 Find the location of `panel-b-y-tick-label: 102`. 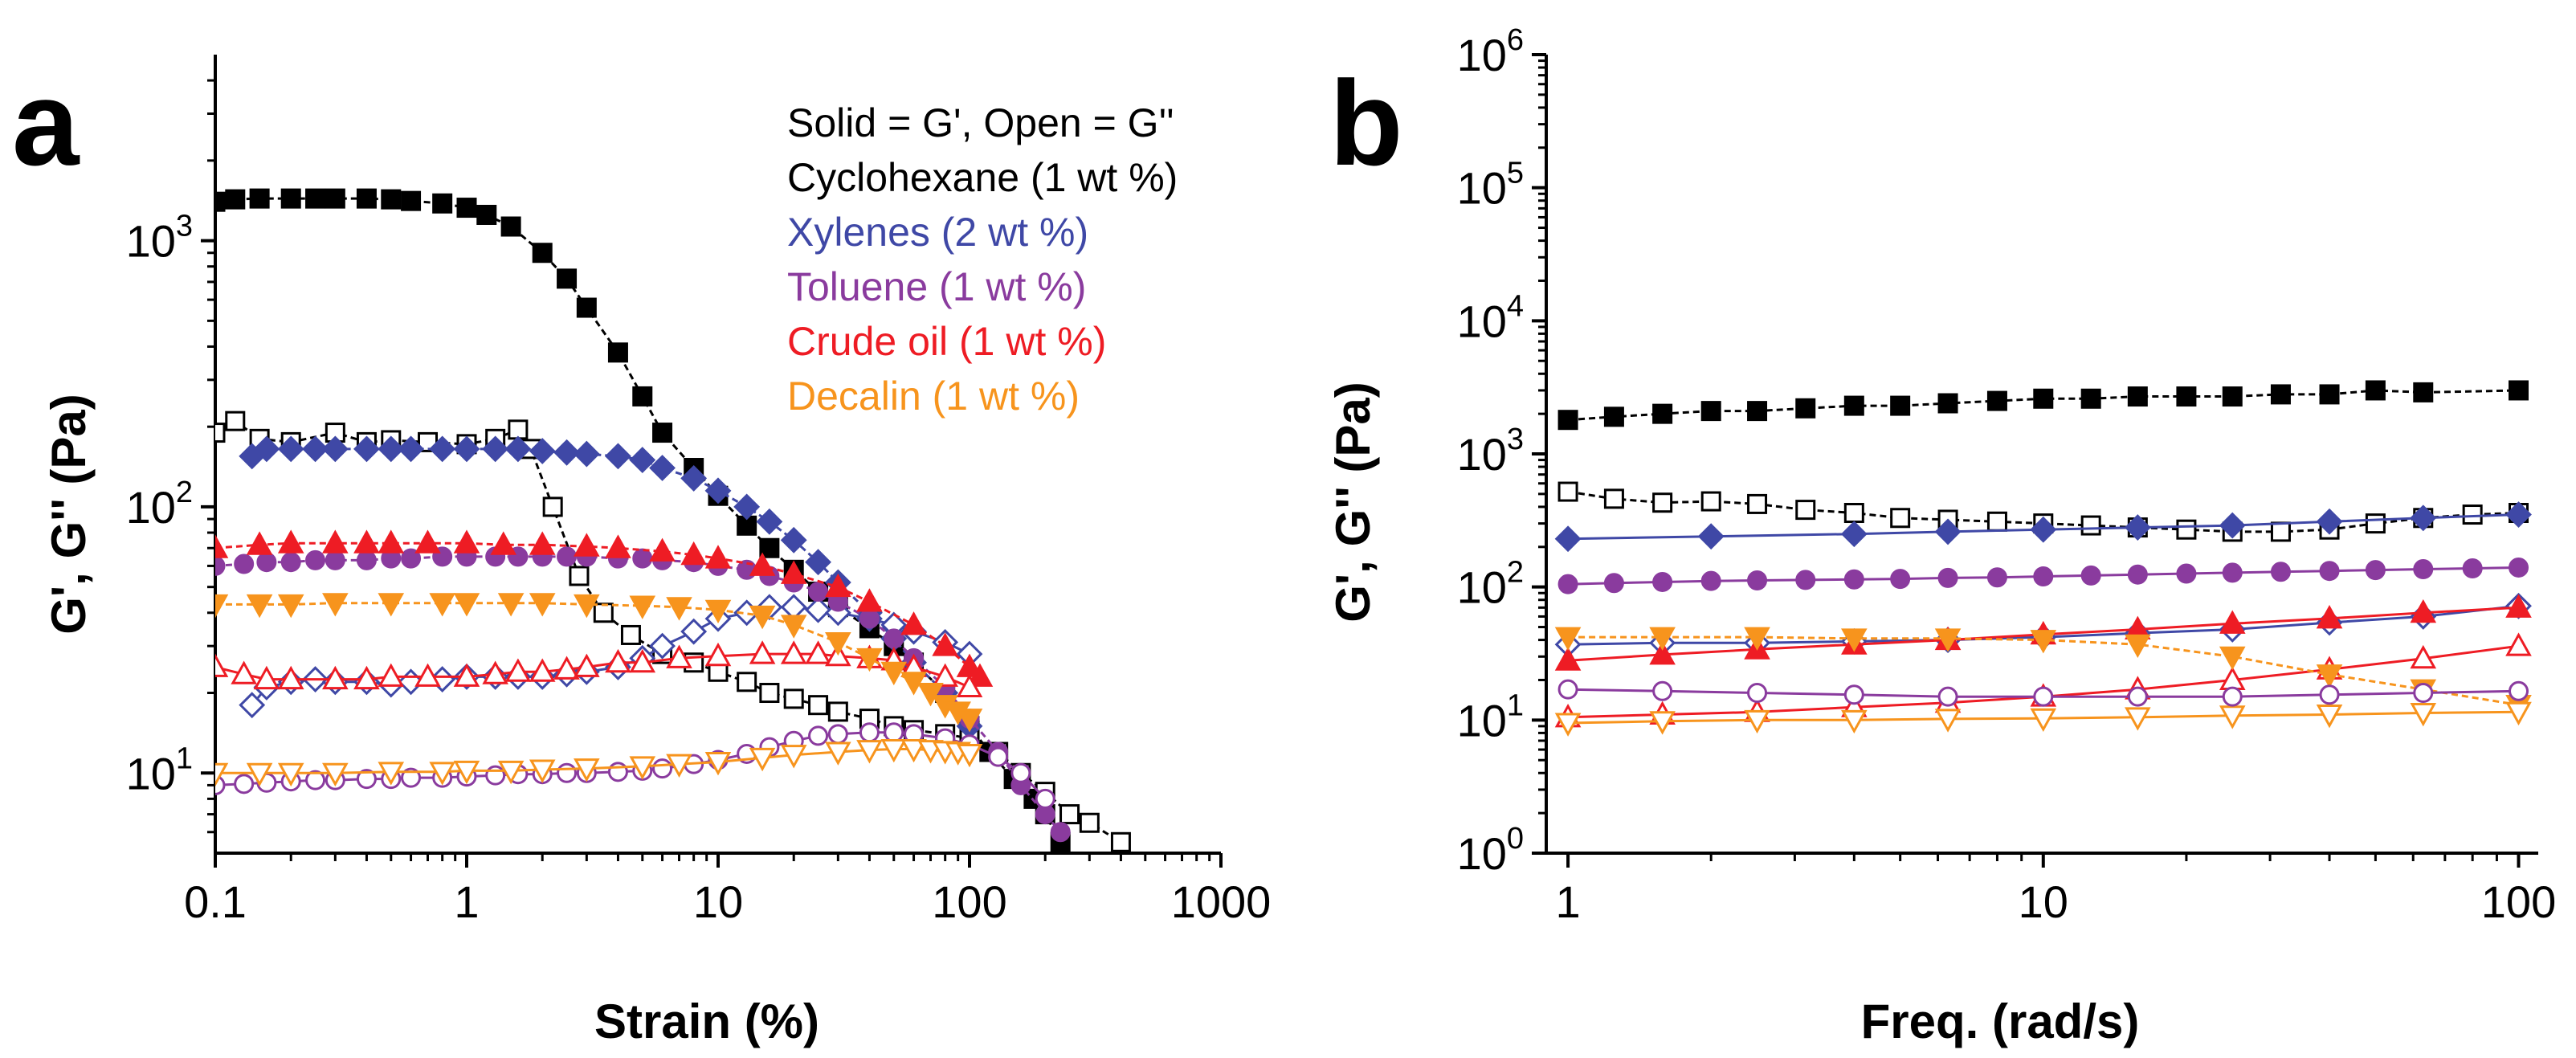

panel-b-y-tick-label: 102 is located at coordinates (1490, 585).